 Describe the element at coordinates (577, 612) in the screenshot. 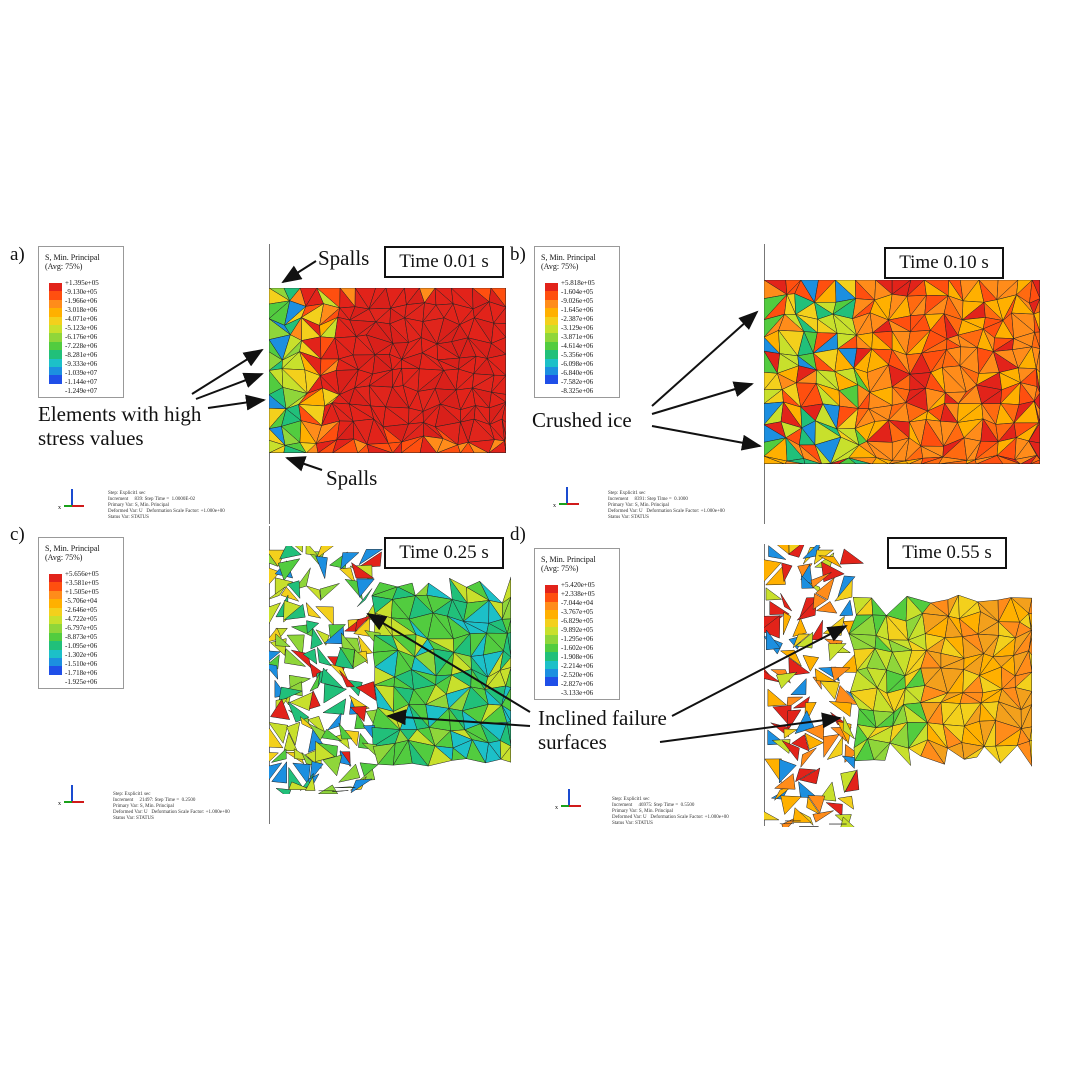

I see `legend-value: -3.767e+05` at that location.